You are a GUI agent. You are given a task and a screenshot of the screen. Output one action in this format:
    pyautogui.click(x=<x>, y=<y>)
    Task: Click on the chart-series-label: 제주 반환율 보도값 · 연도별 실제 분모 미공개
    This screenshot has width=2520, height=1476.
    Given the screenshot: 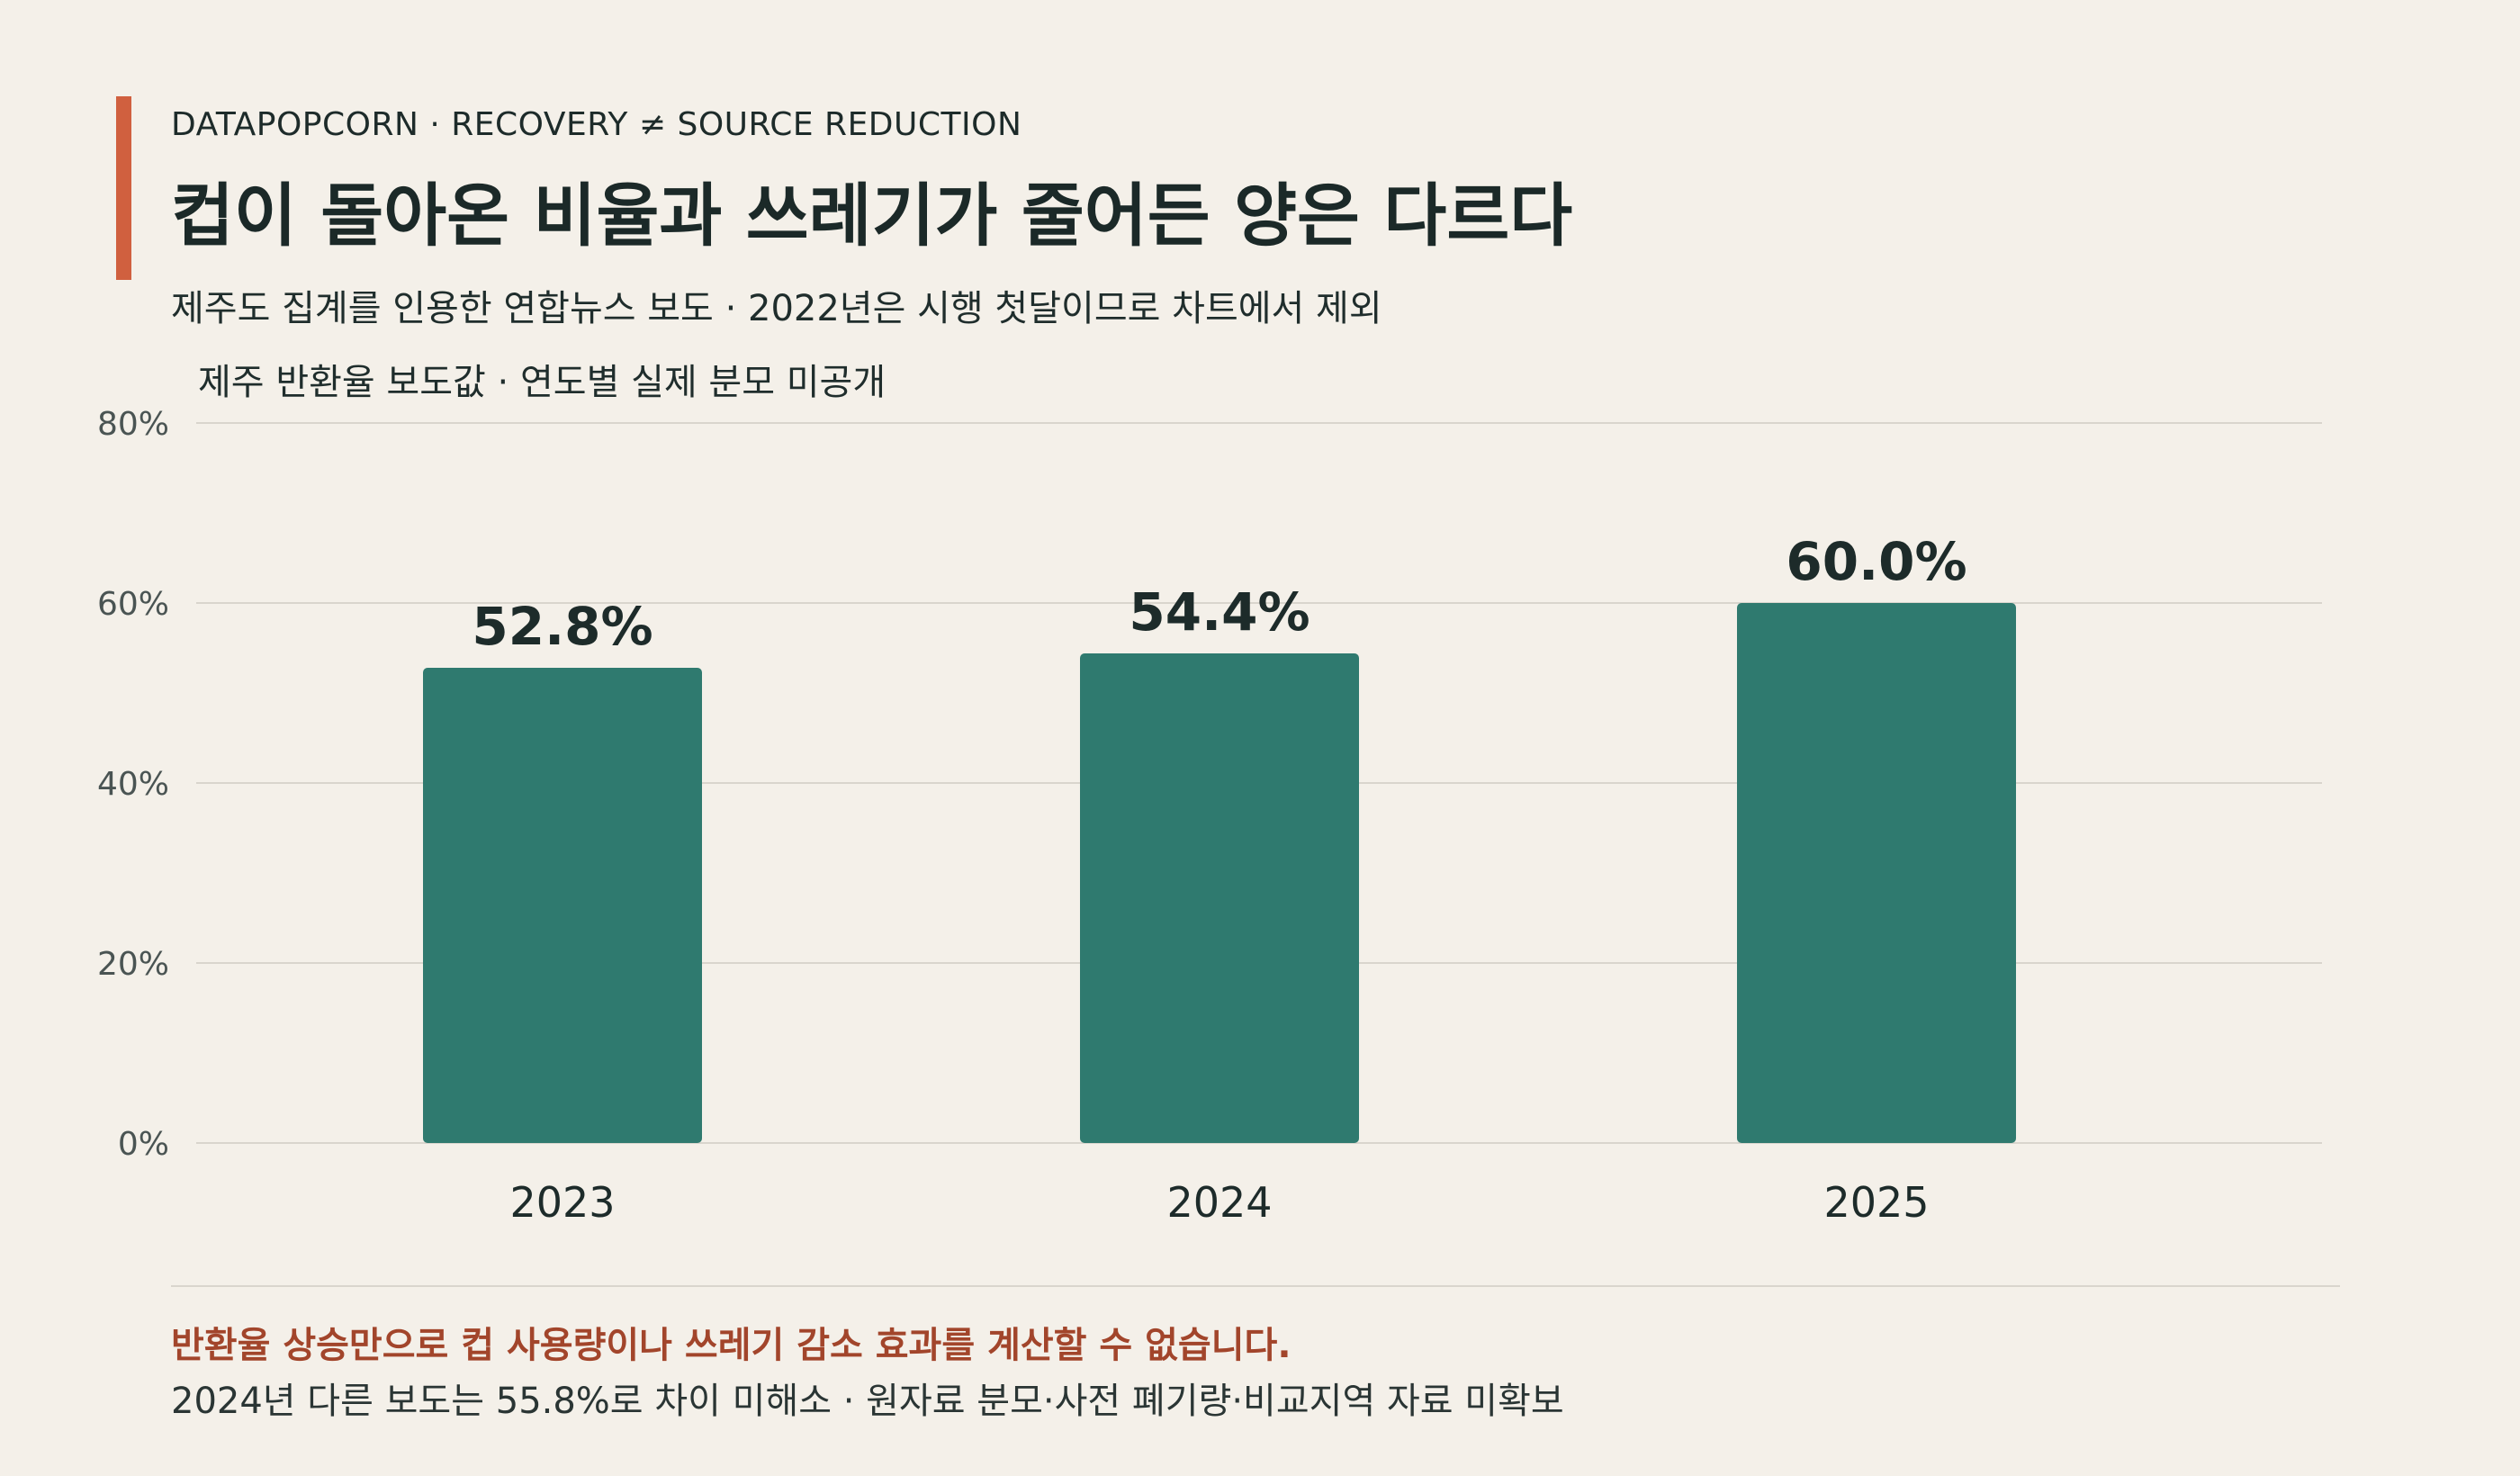 What is the action you would take?
    pyautogui.click(x=542, y=382)
    